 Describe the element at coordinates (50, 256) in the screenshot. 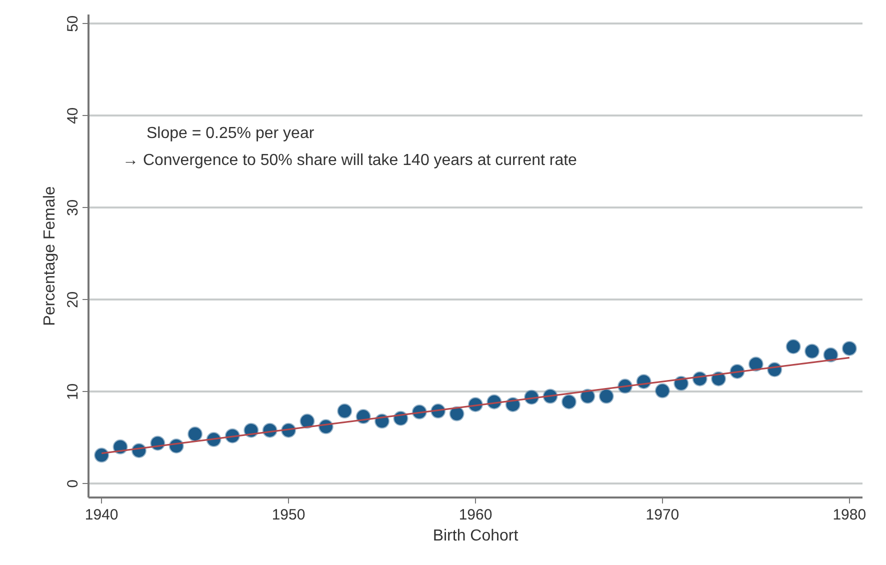

I see `y-axis-title: Percentage Female` at that location.